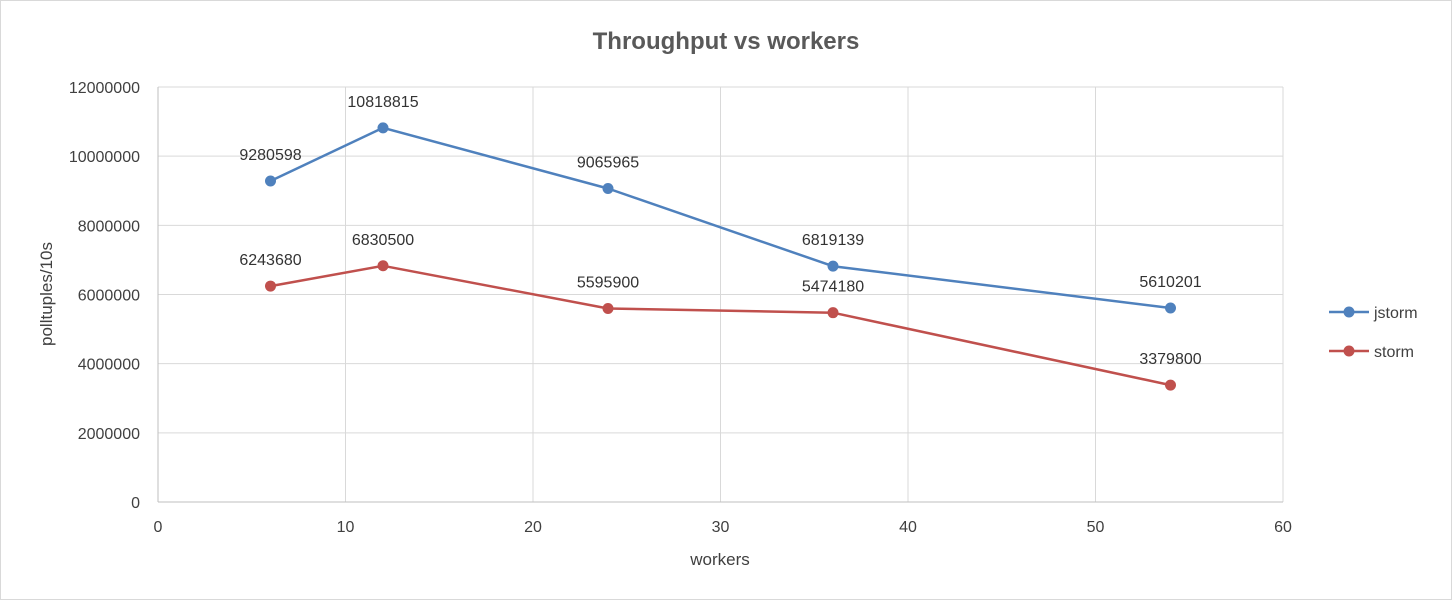 Image resolution: width=1452 pixels, height=600 pixels. What do you see at coordinates (135, 503) in the screenshot?
I see `y-tick-label: 0` at bounding box center [135, 503].